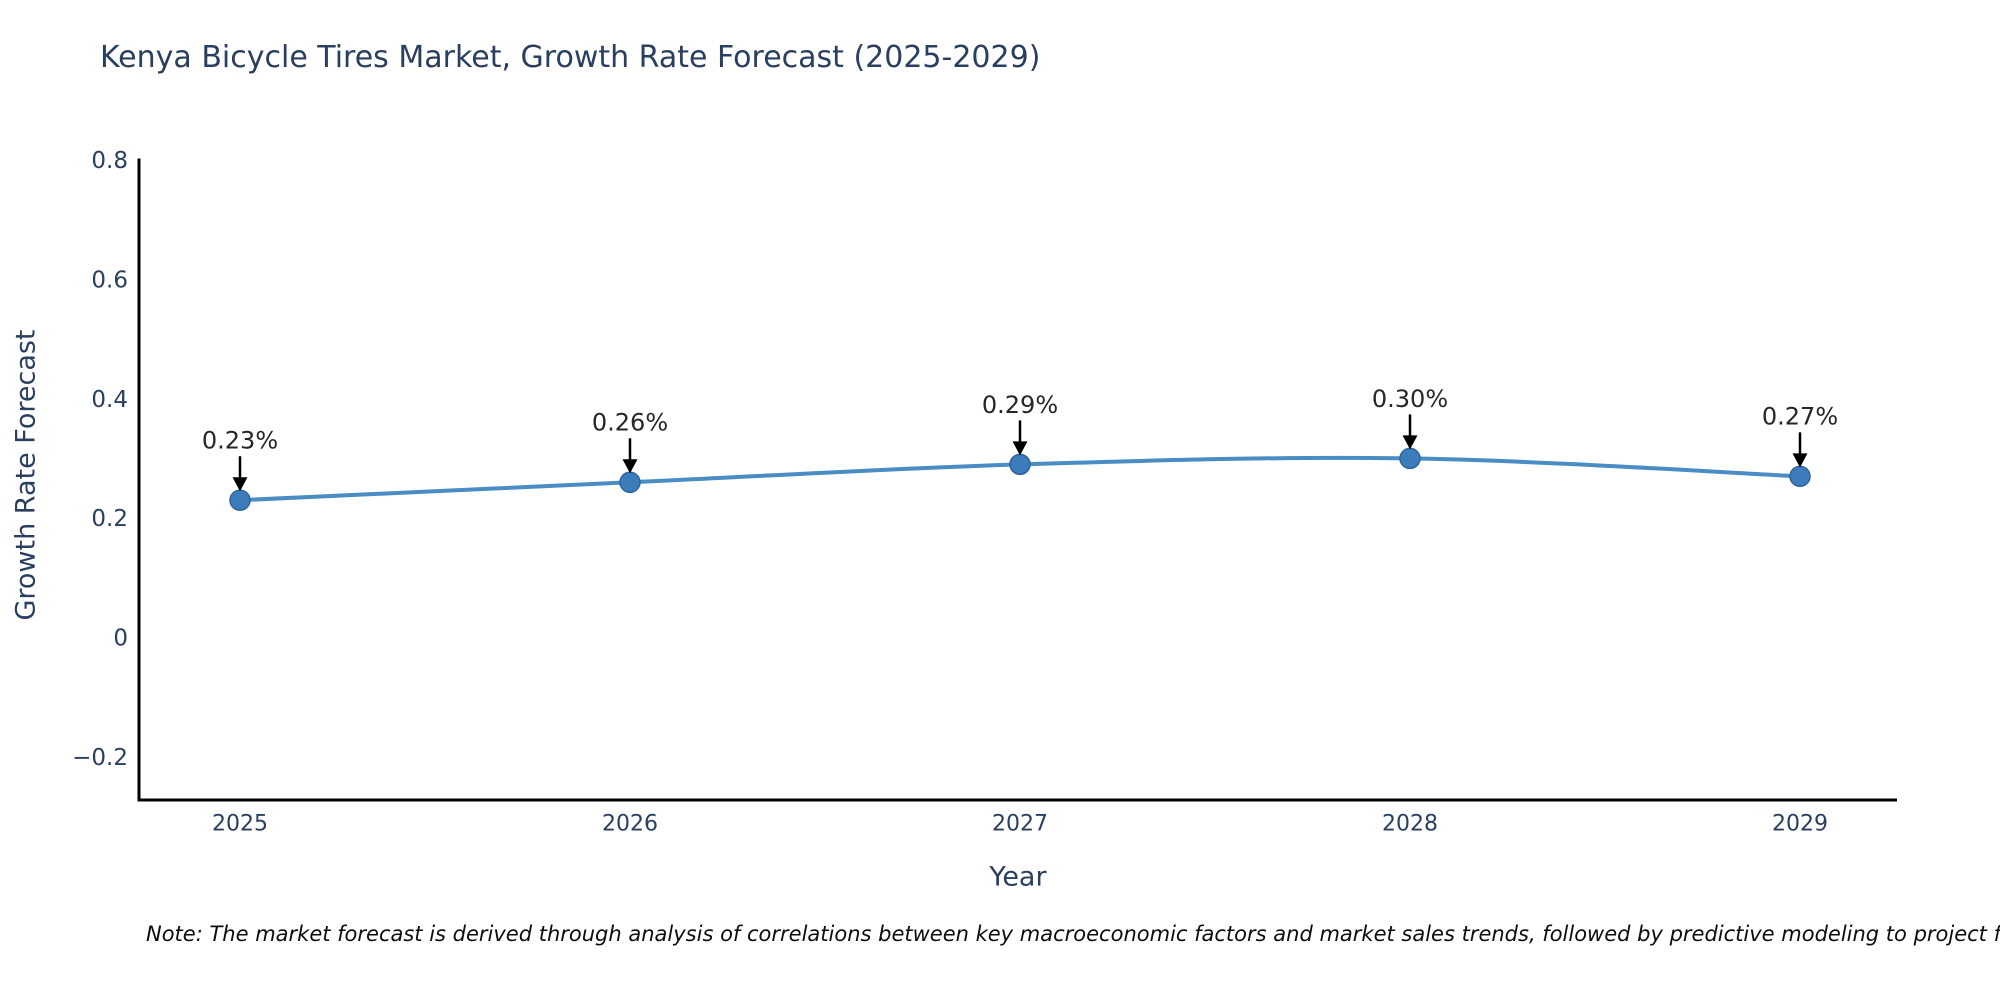 The width and height of the screenshot is (2000, 1000). I want to click on x-axis-title: Year, so click(1018, 877).